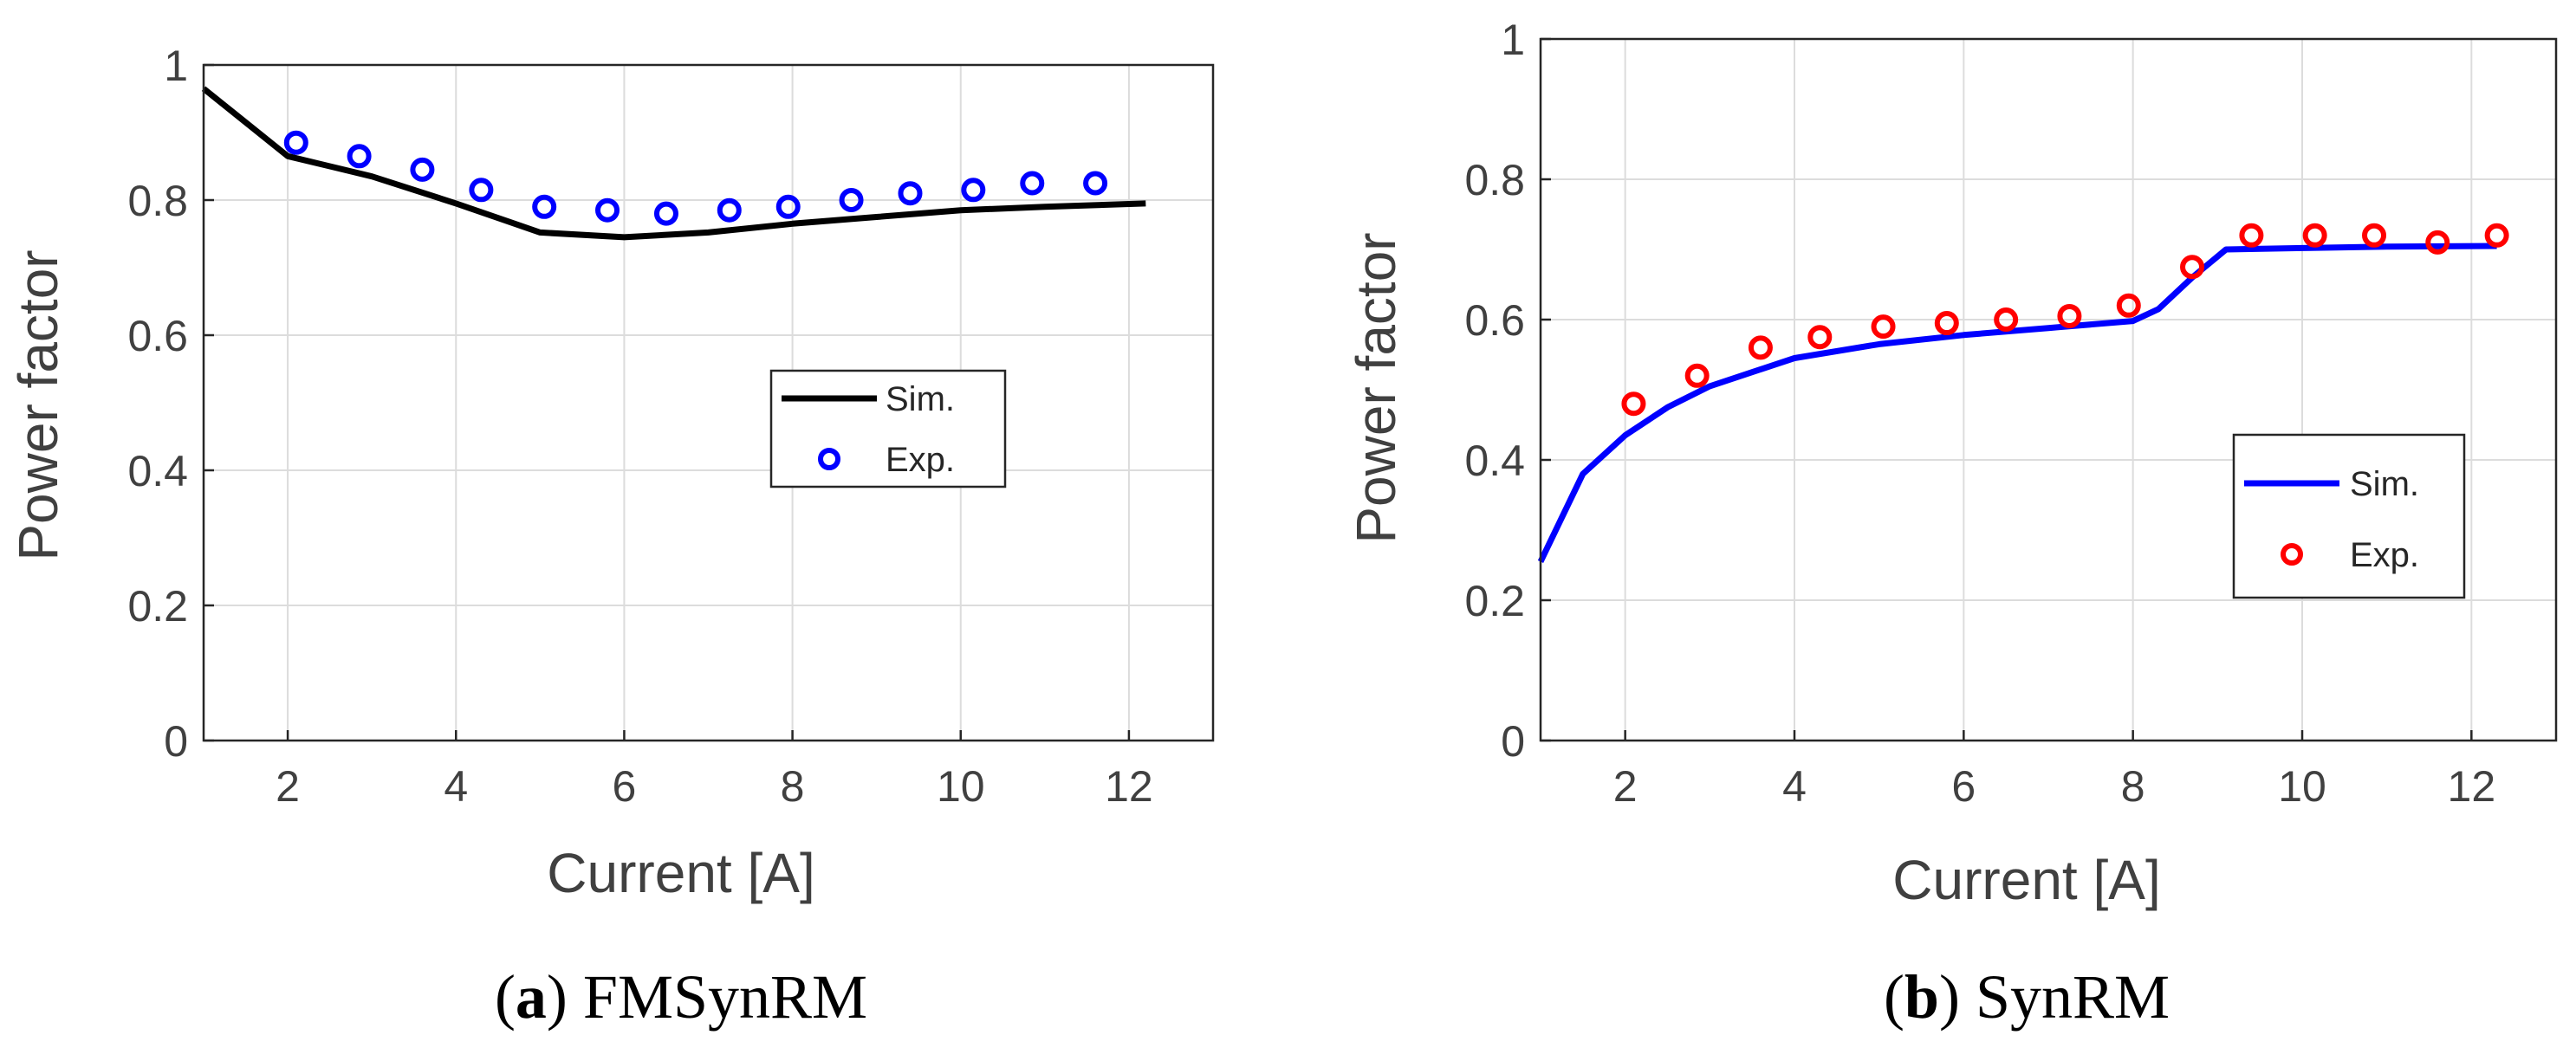  What do you see at coordinates (829, 459) in the screenshot?
I see `panel-a-legend-exp-swatch` at bounding box center [829, 459].